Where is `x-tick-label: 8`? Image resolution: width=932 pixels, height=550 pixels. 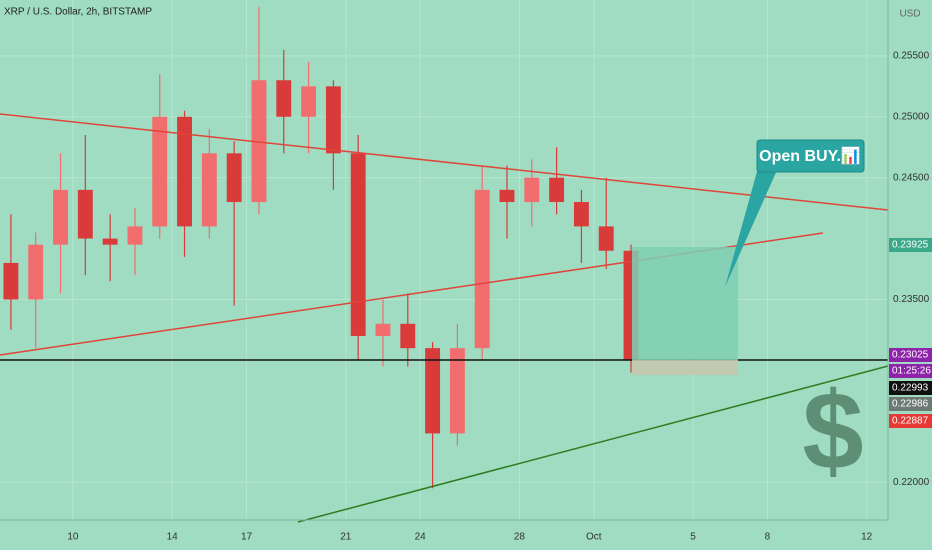
x-tick-label: 8 is located at coordinates (768, 537).